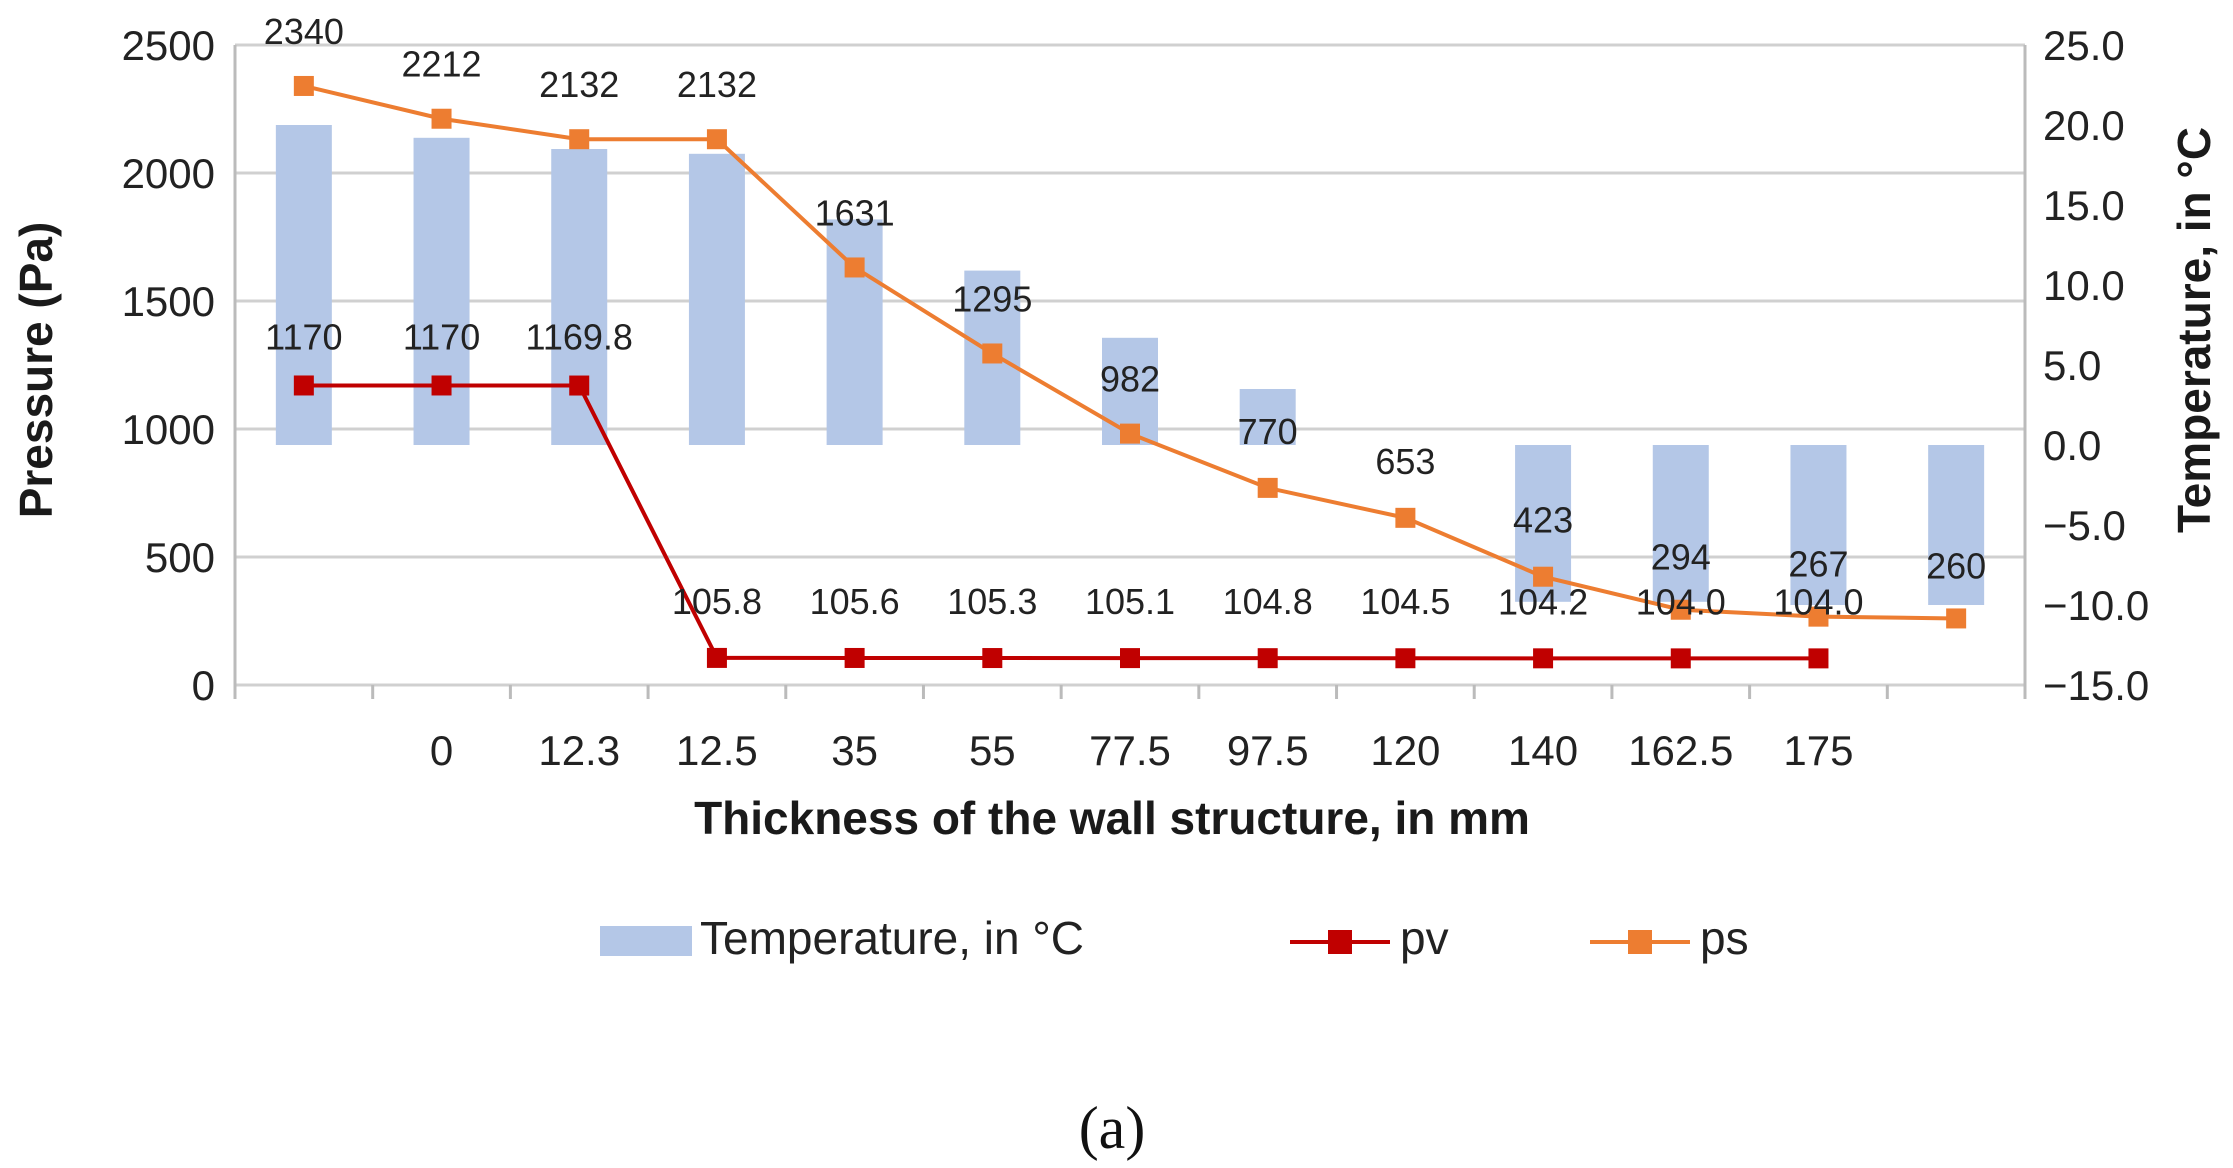 This screenshot has width=2233, height=1168. Describe the element at coordinates (1956, 565) in the screenshot. I see `ps-data-label: 260` at that location.